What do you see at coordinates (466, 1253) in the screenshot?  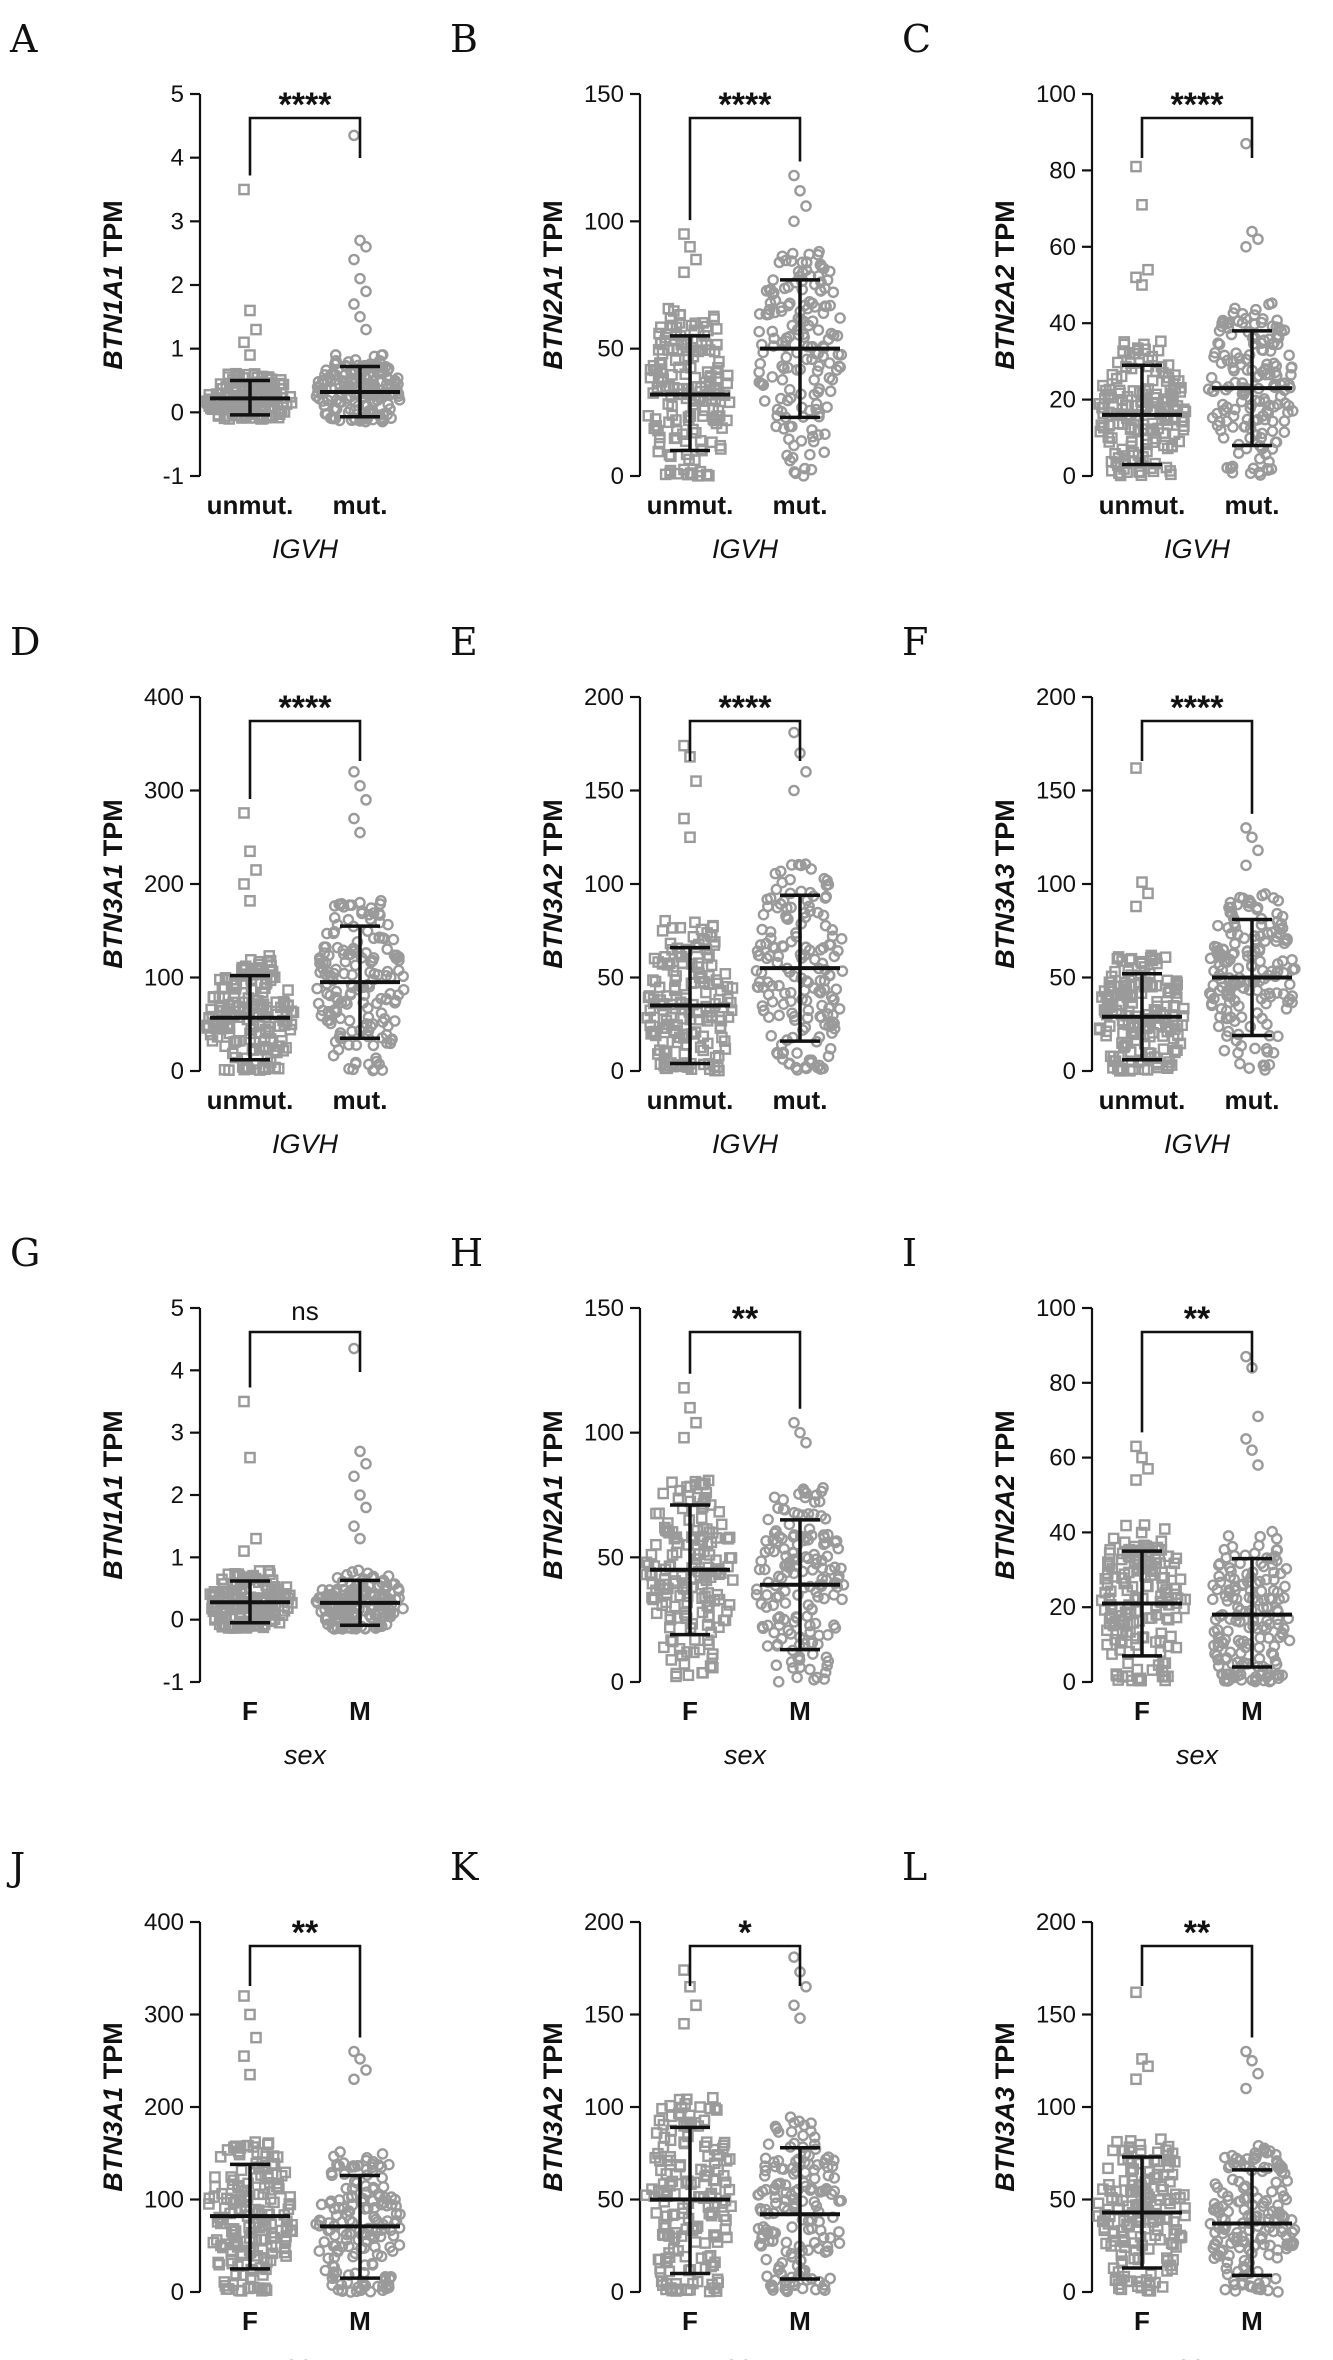 I see `panel-letter: H` at bounding box center [466, 1253].